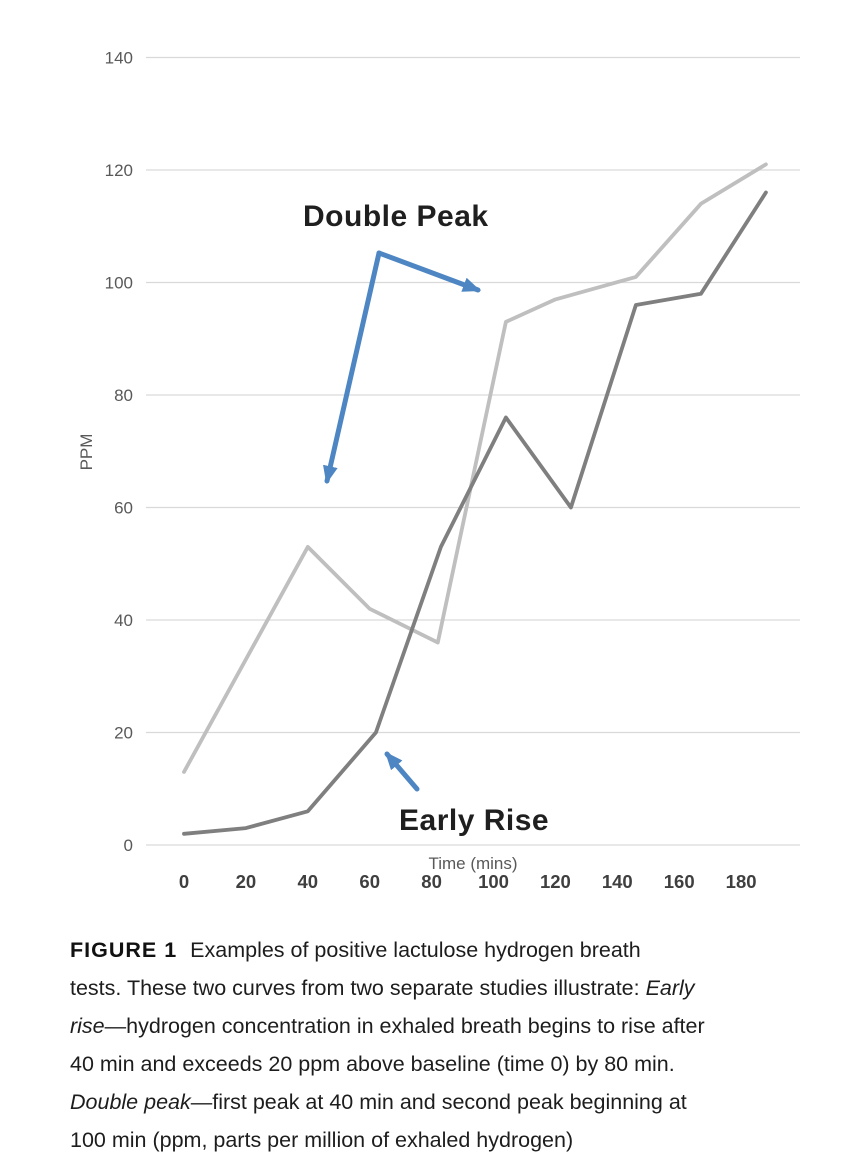  Describe the element at coordinates (555, 881) in the screenshot. I see `x-tick-label: 120` at that location.